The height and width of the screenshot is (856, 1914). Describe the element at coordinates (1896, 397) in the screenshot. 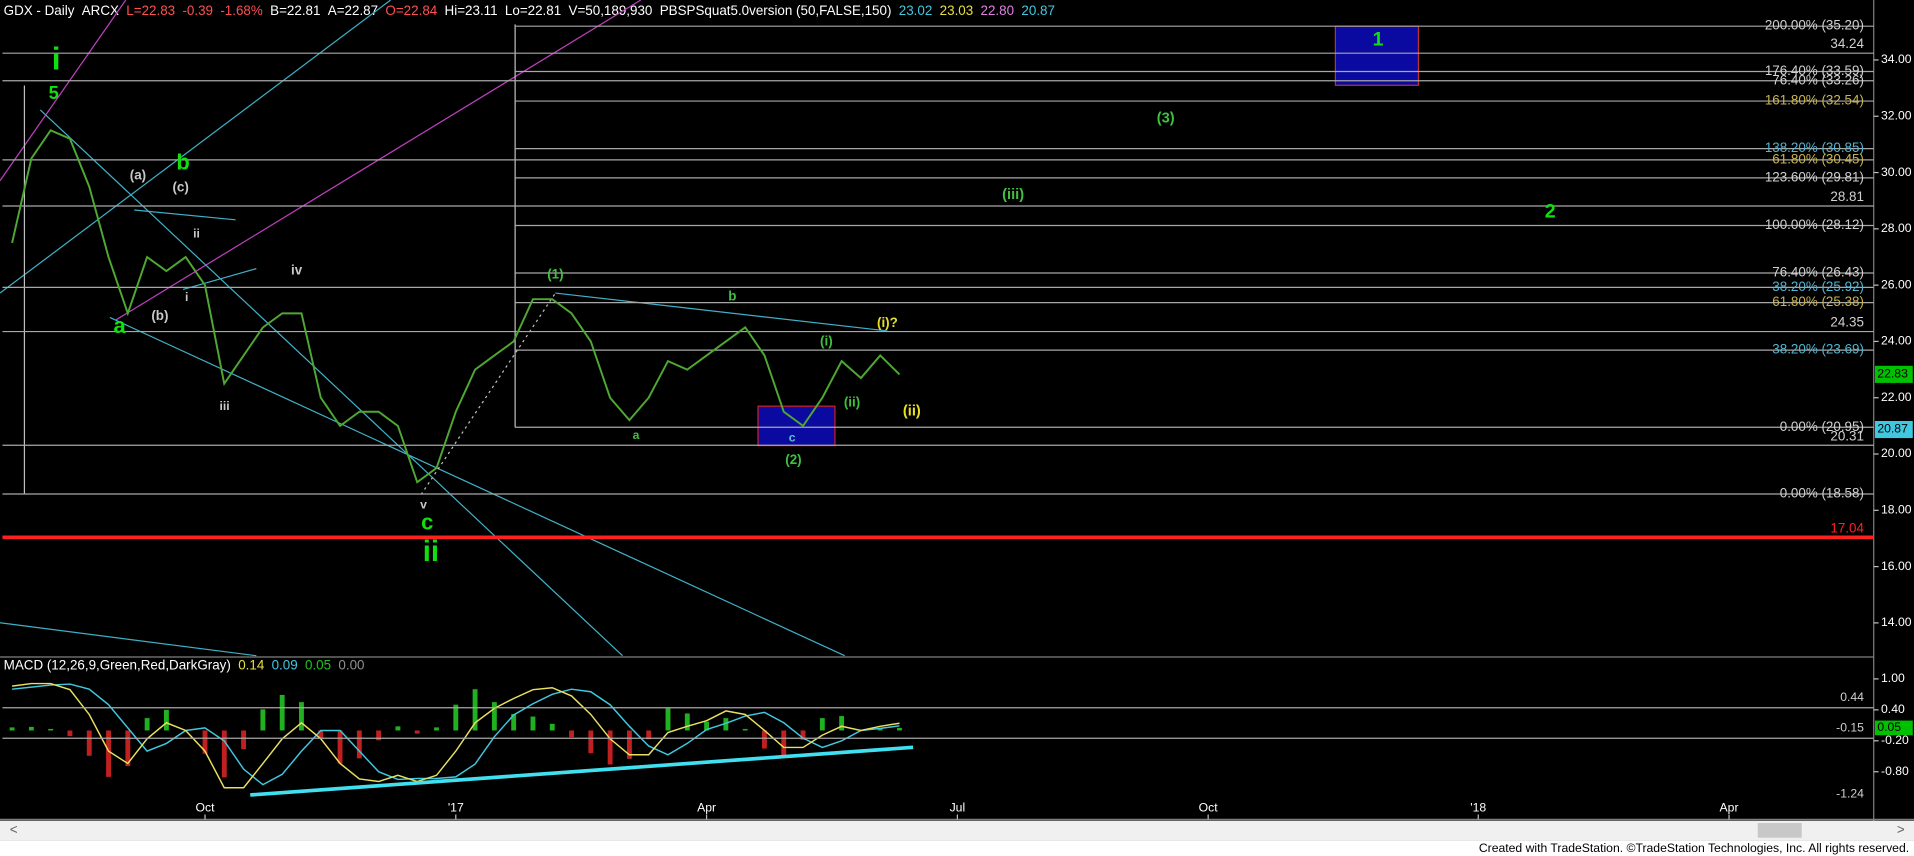

I see `y-tick-label: 22.00` at that location.